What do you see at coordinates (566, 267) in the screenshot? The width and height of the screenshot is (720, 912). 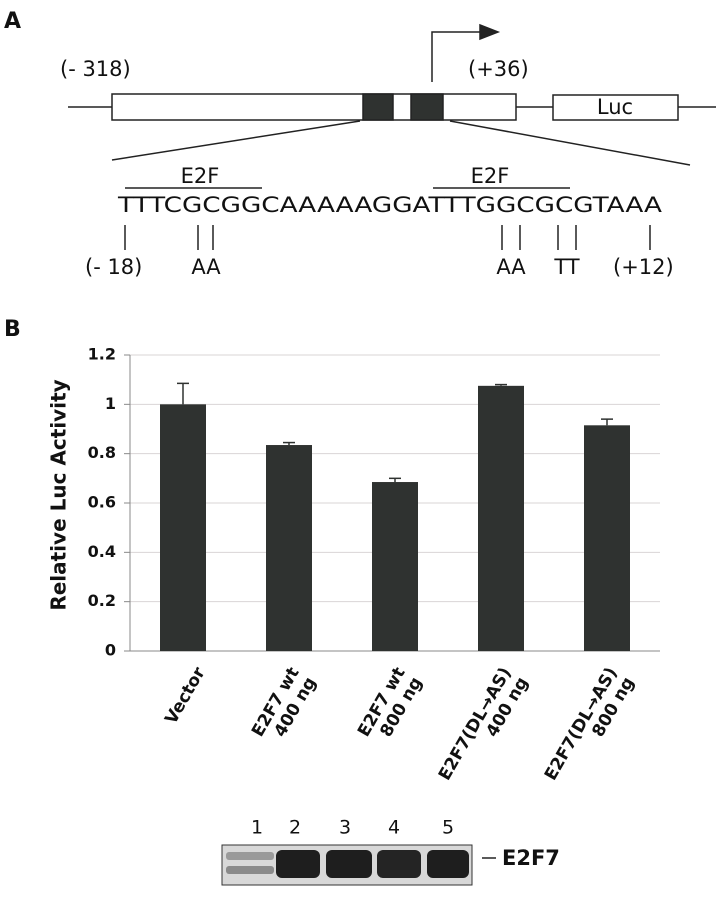 I see `mutation-label: TT` at bounding box center [566, 267].